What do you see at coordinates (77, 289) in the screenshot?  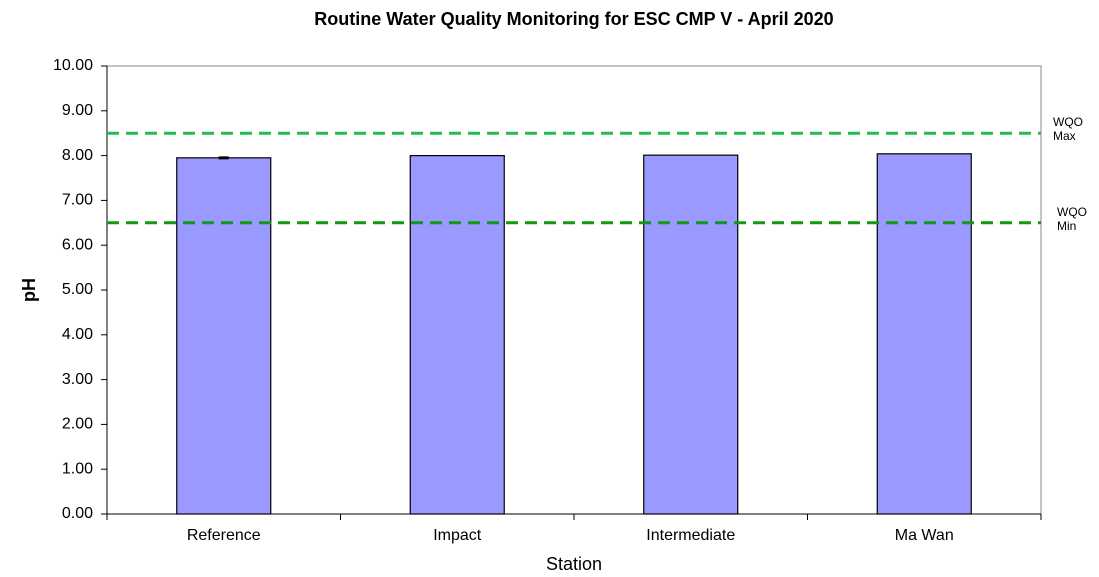 I see `y-tick-label: 5.00` at bounding box center [77, 289].